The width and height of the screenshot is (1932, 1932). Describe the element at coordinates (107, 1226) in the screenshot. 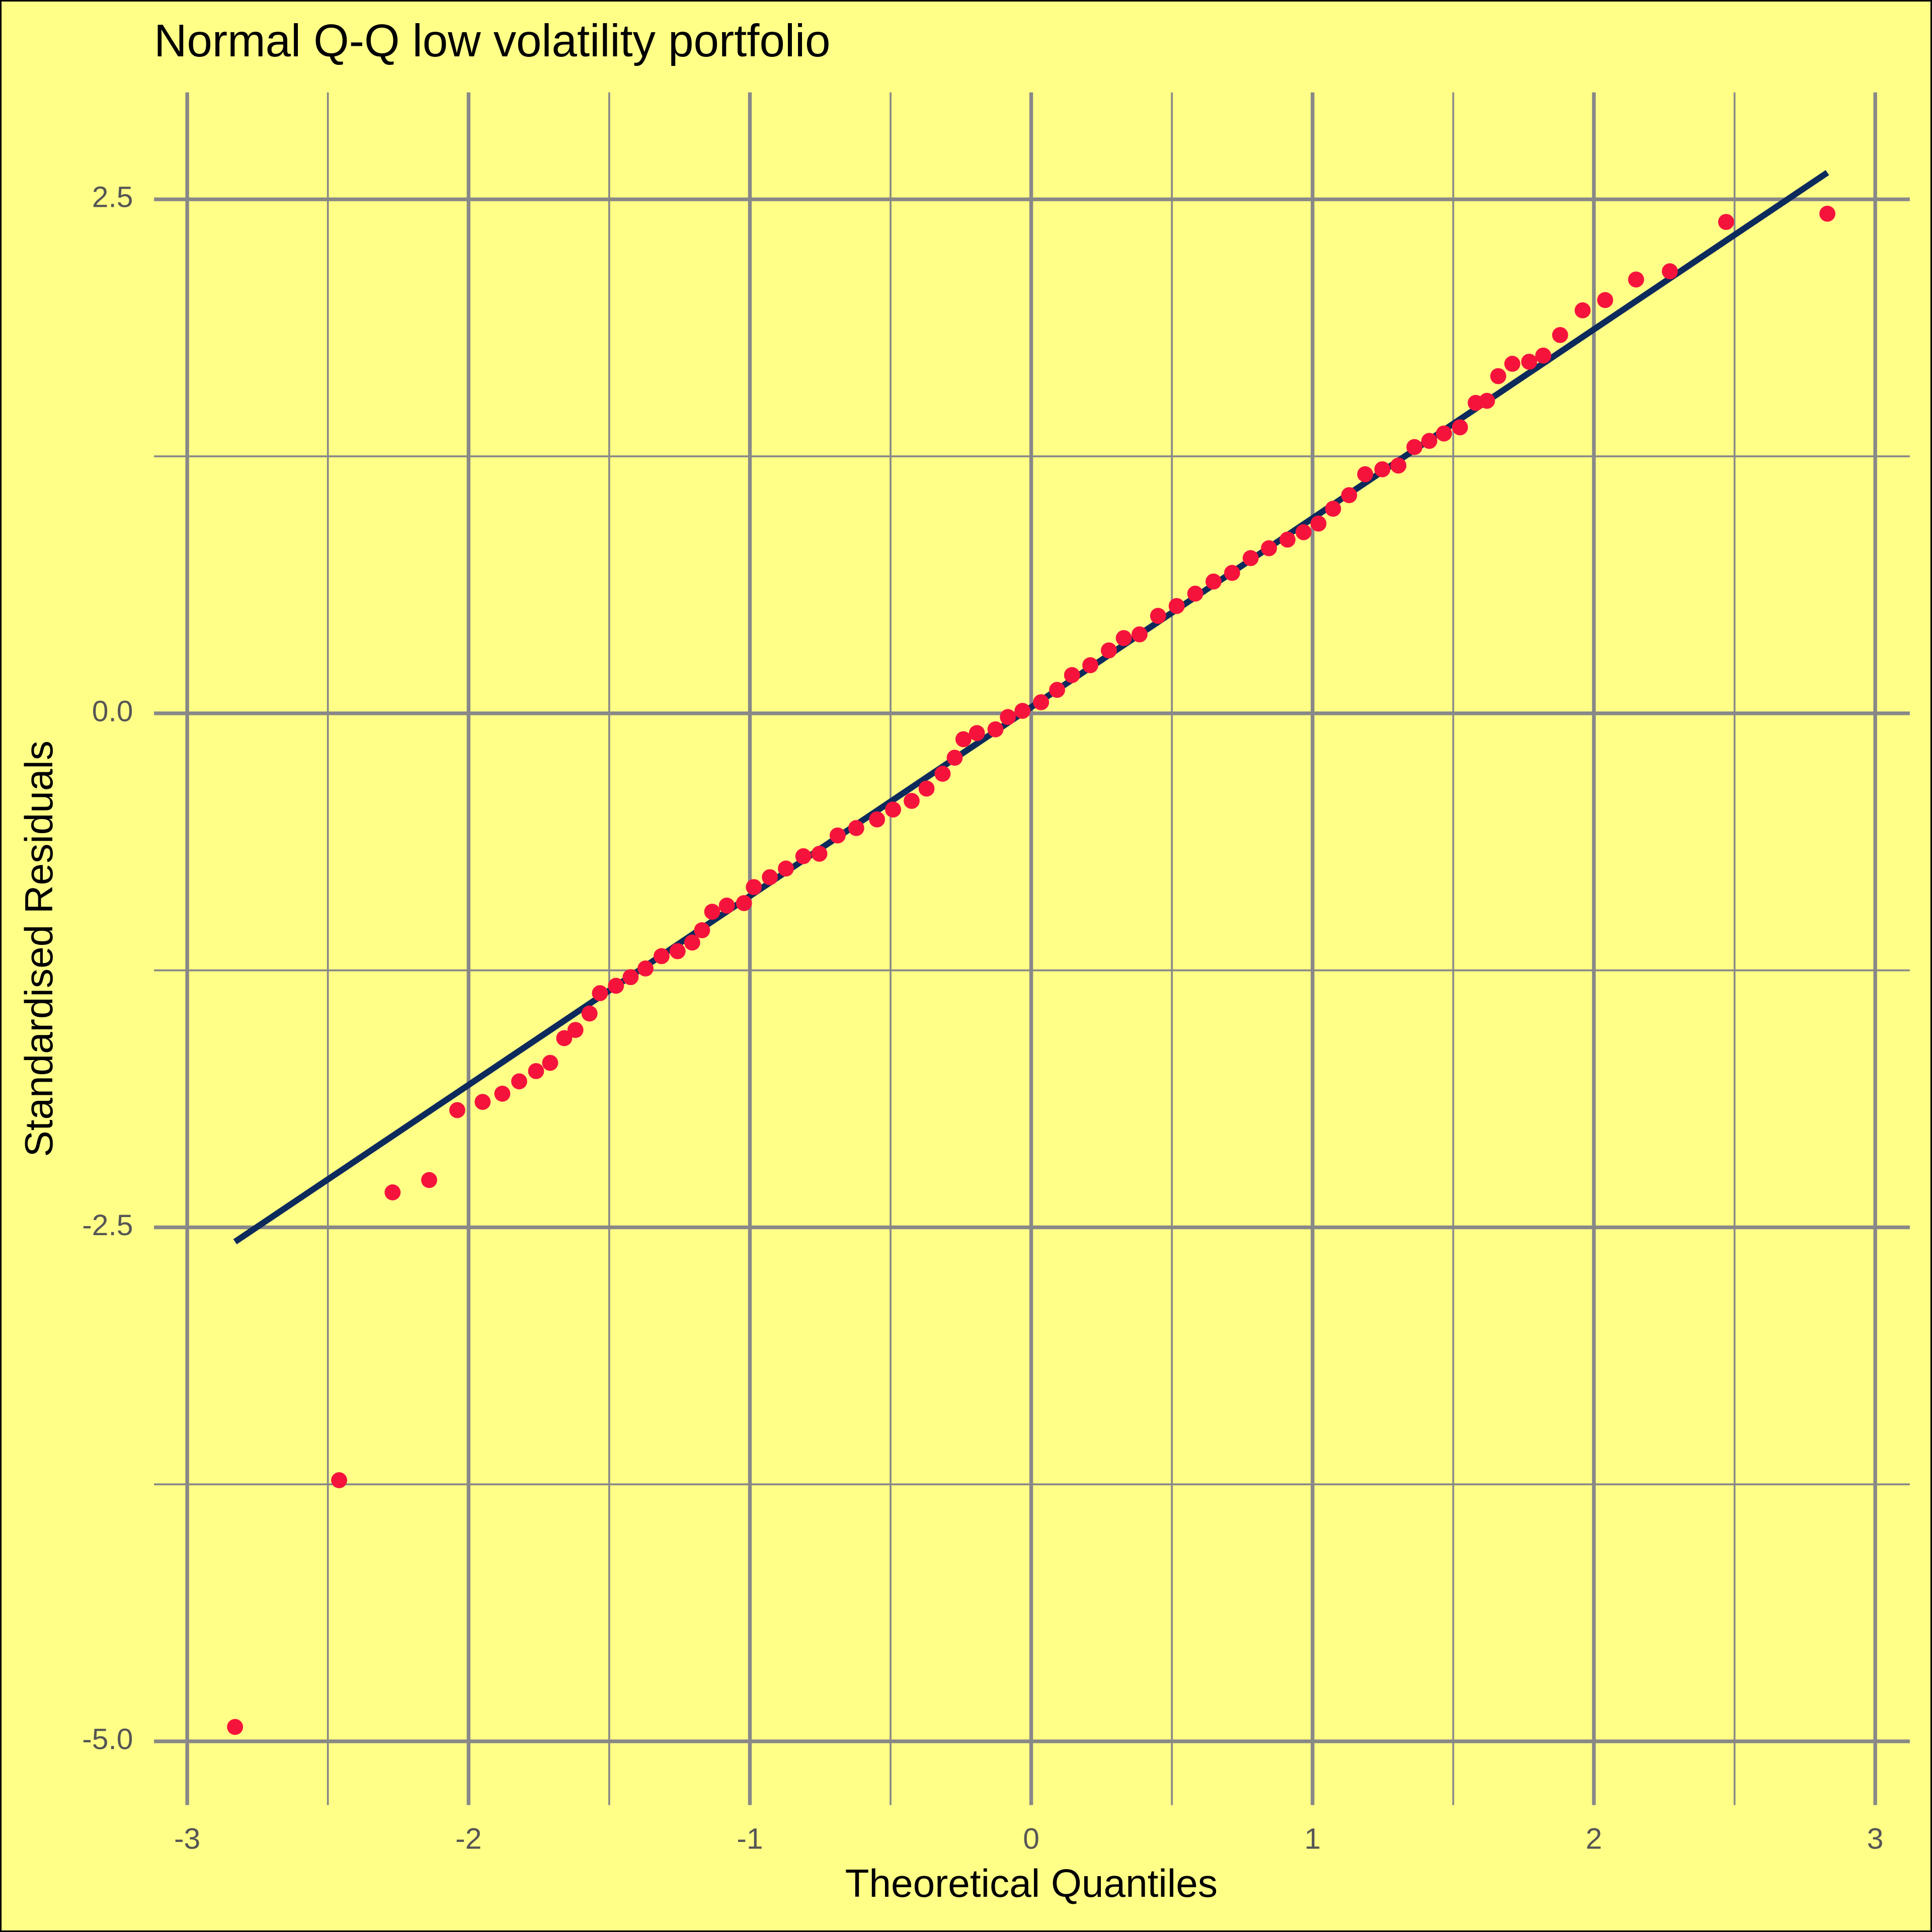

I see `y-tick-label: -2.5` at that location.